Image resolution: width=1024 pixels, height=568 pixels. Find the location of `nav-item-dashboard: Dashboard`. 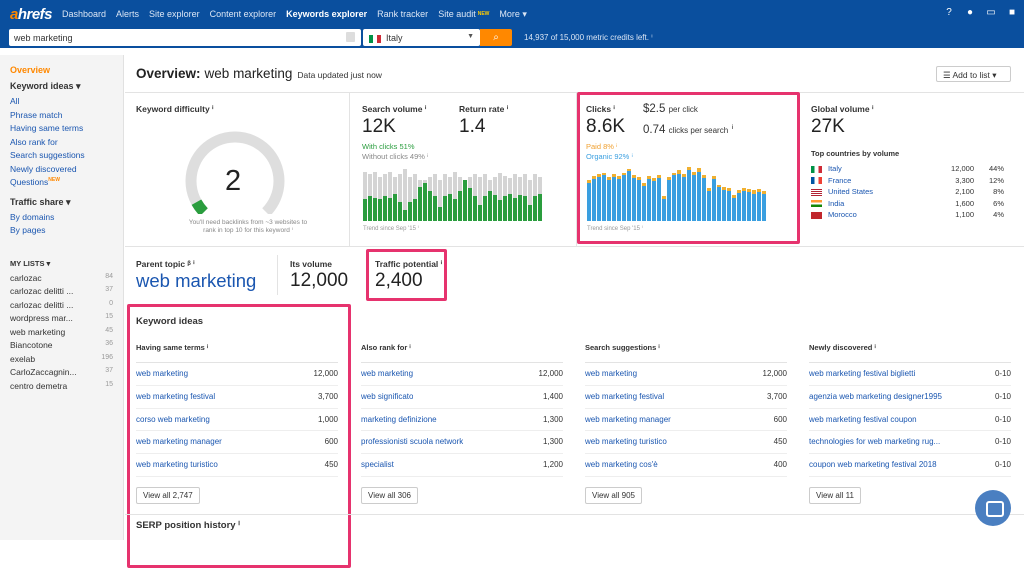

nav-item-dashboard: Dashboard is located at coordinates (84, 14).